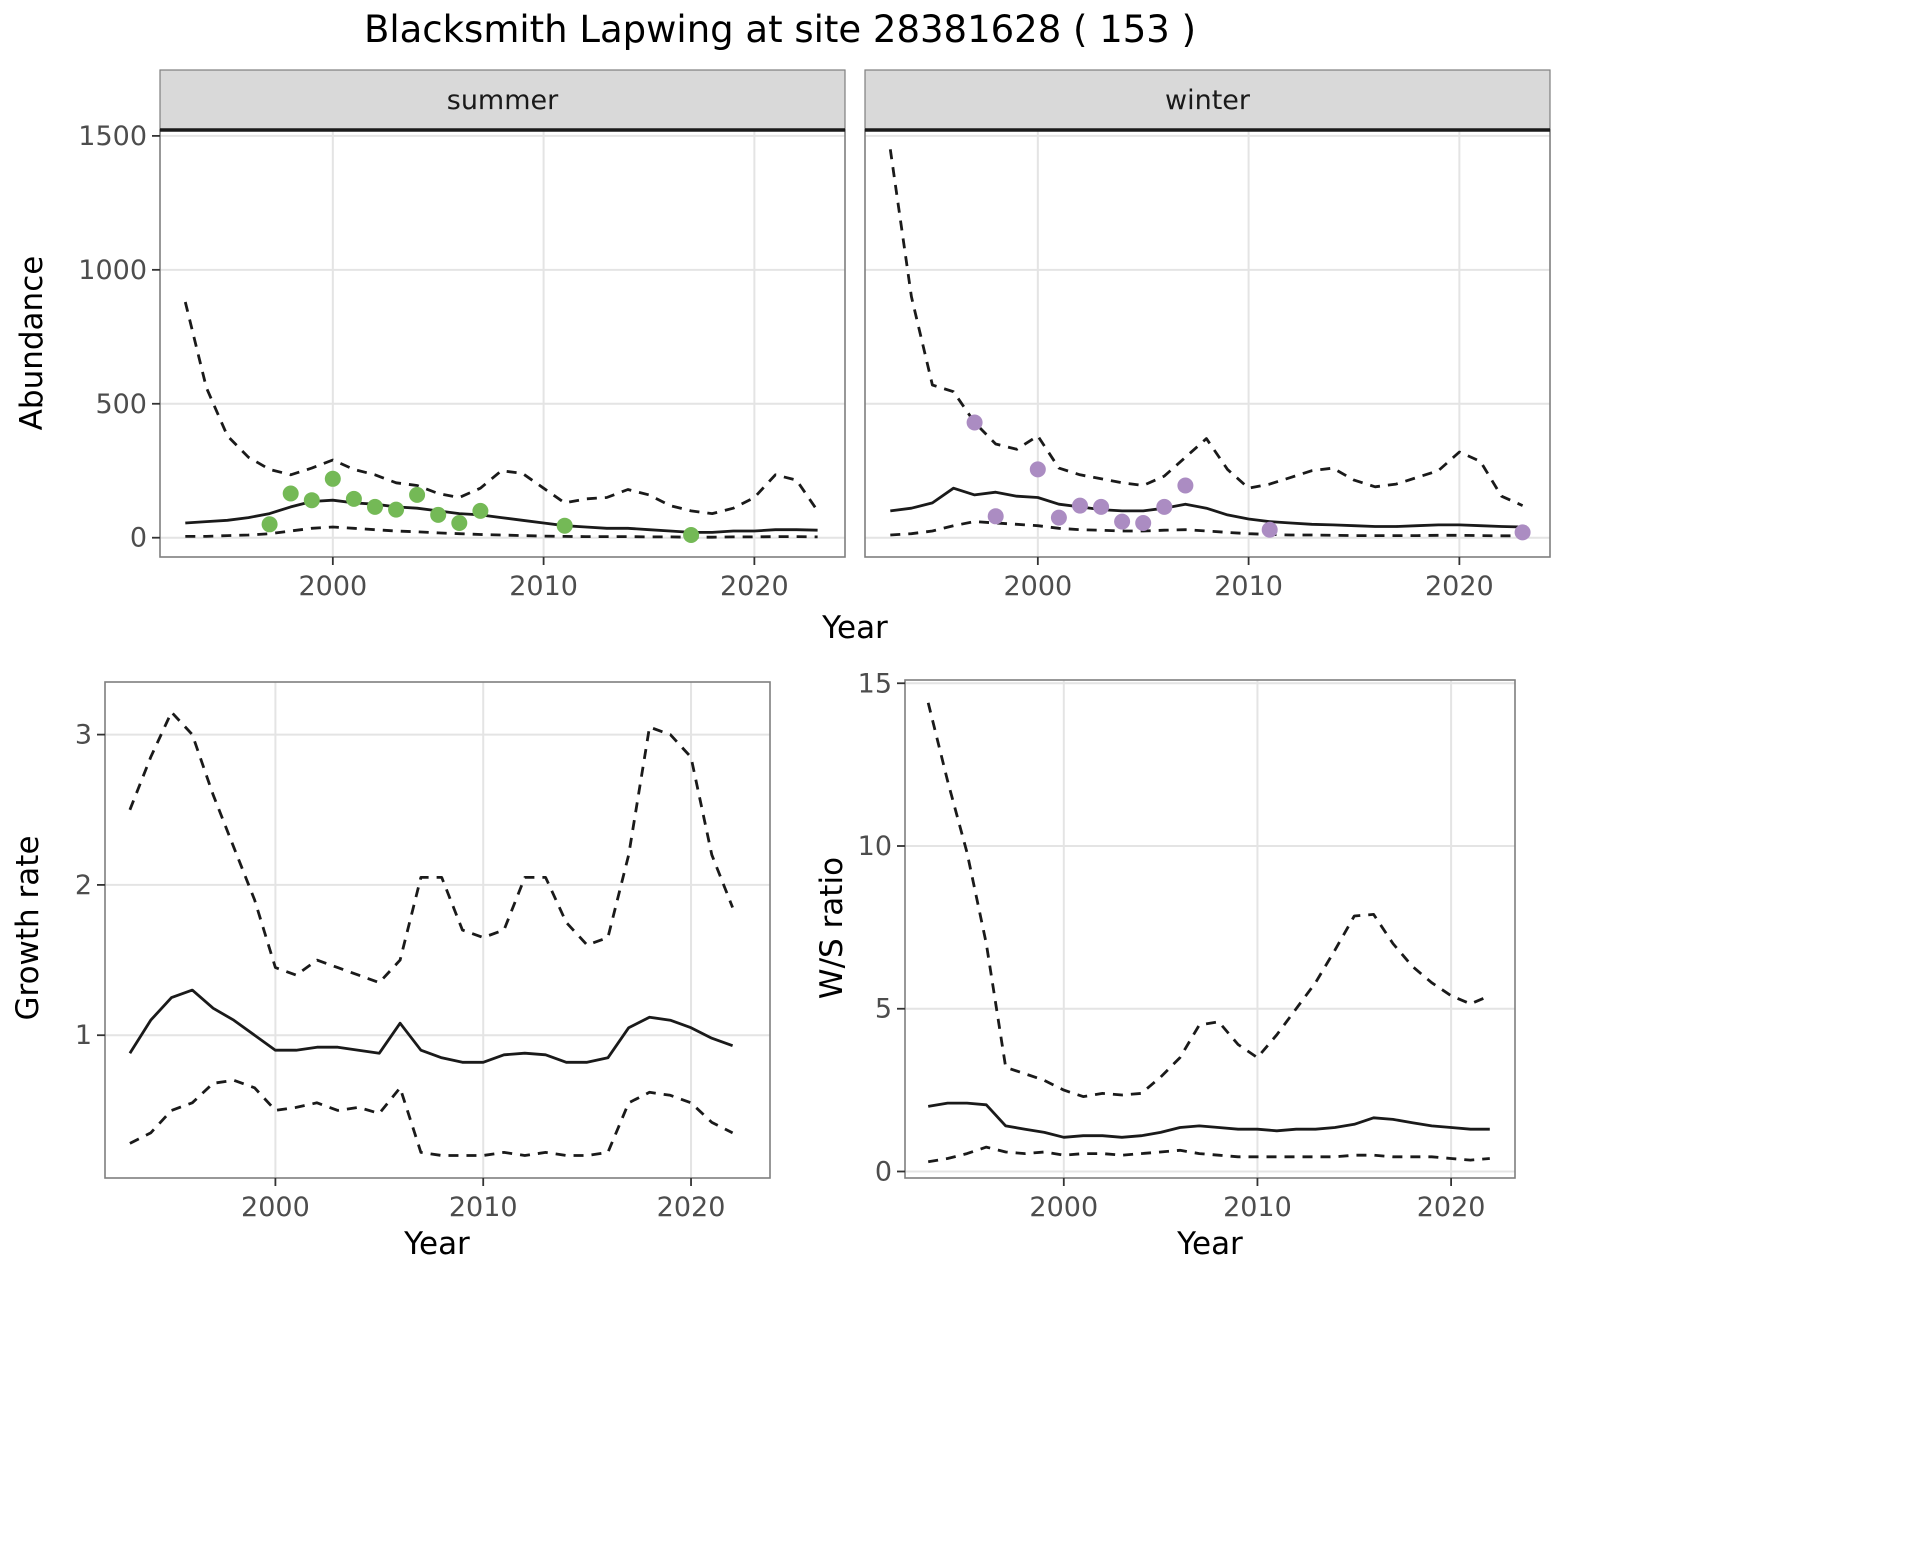 The width and height of the screenshot is (1920, 1560). What do you see at coordinates (332, 586) in the screenshot?
I see `abundance-summer-x-tick-label: 2000` at bounding box center [332, 586].